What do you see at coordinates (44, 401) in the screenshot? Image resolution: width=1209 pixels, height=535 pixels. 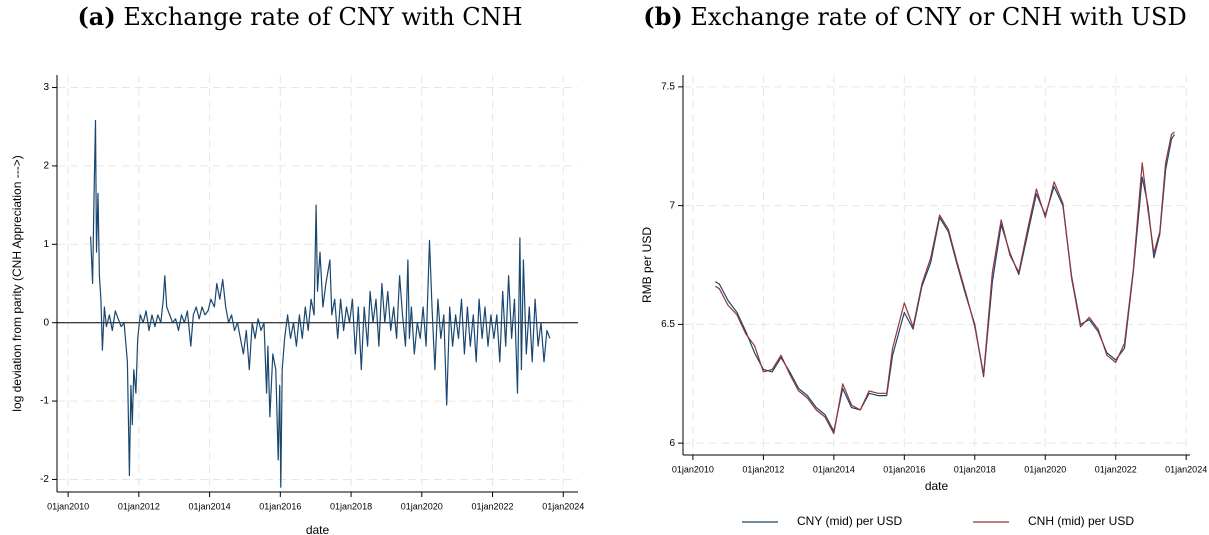 I see `y-tick-label: -1` at bounding box center [44, 401].